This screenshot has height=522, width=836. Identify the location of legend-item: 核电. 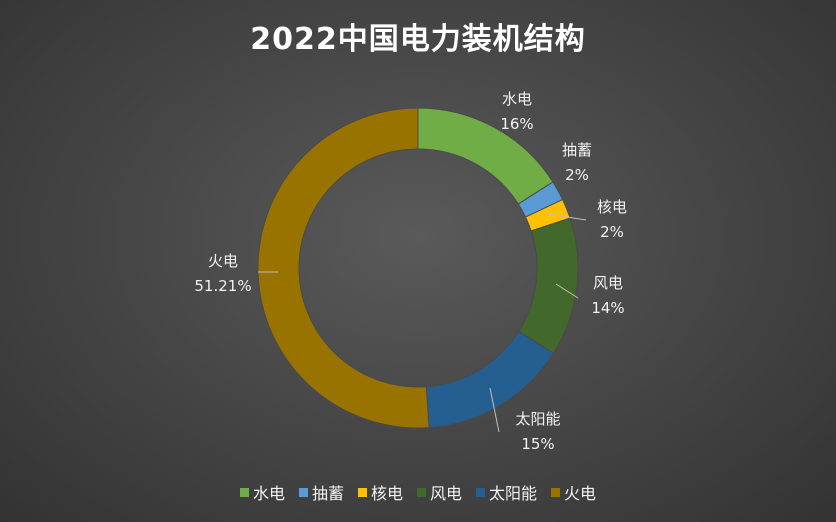
(380, 492).